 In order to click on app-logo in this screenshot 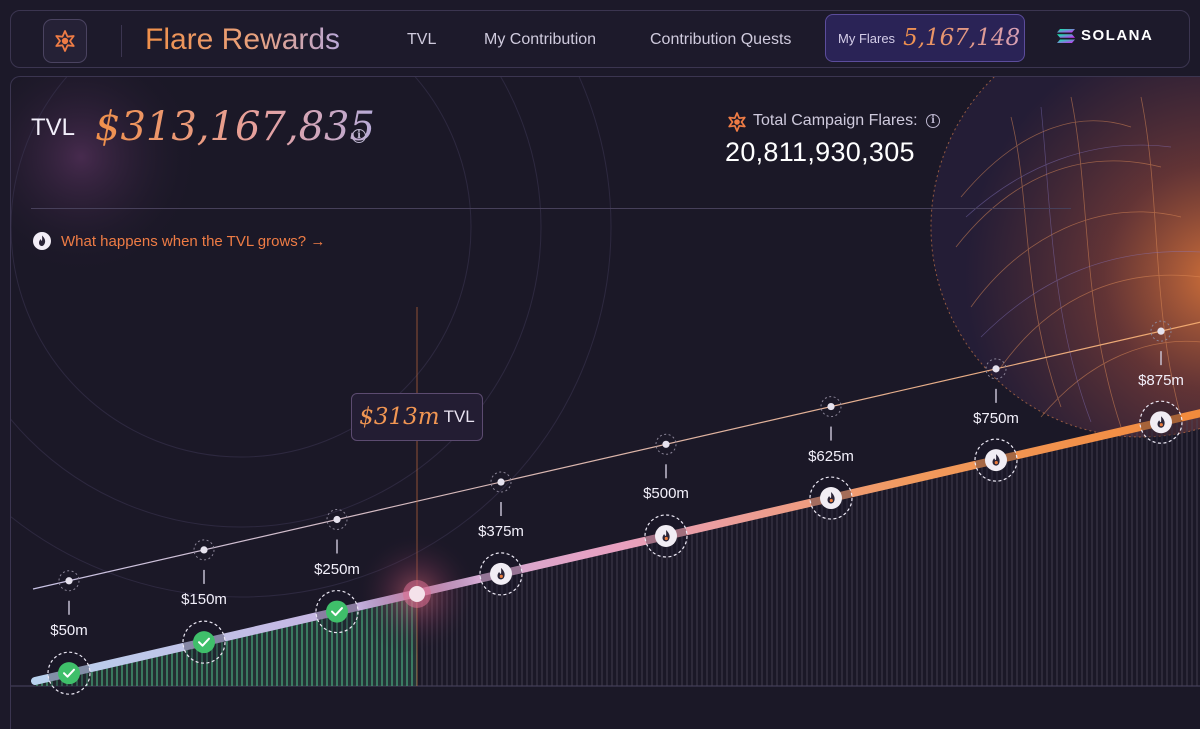, I will do `click(65, 41)`.